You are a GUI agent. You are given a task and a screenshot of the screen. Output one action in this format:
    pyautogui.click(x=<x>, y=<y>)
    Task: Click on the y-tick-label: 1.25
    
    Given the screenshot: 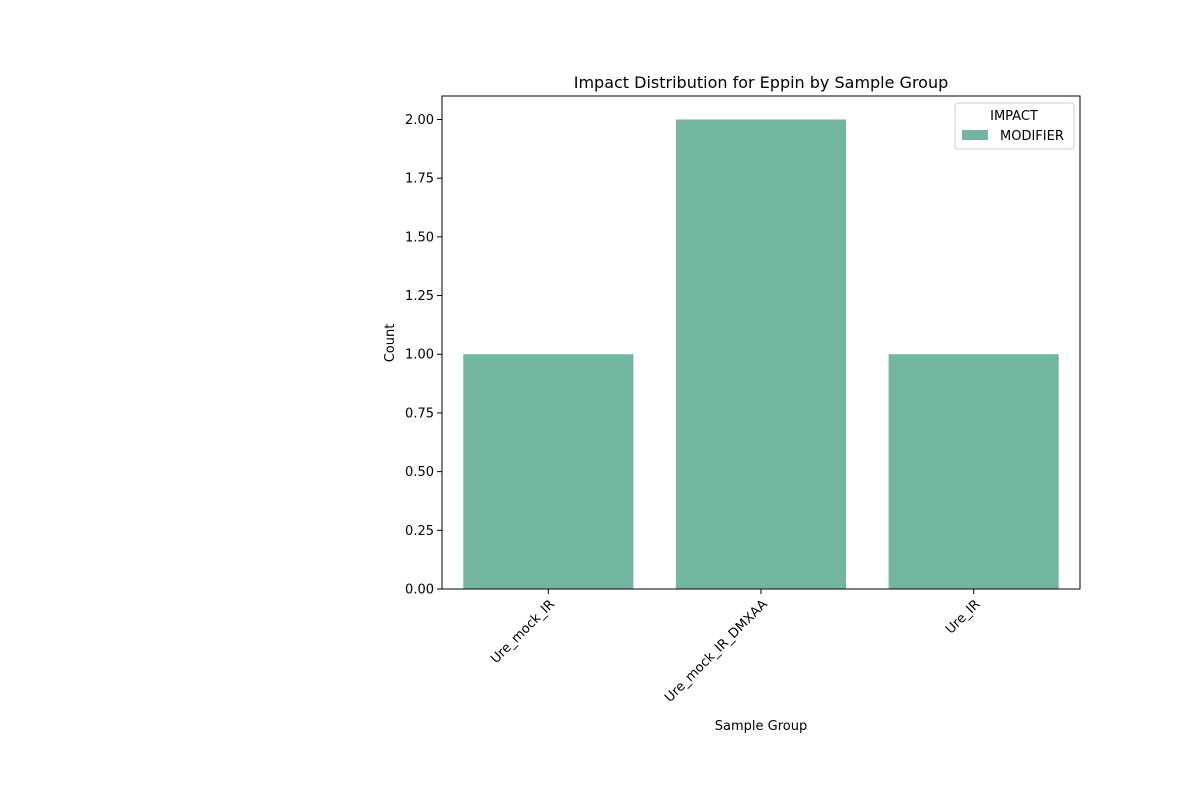 What is the action you would take?
    pyautogui.click(x=419, y=296)
    